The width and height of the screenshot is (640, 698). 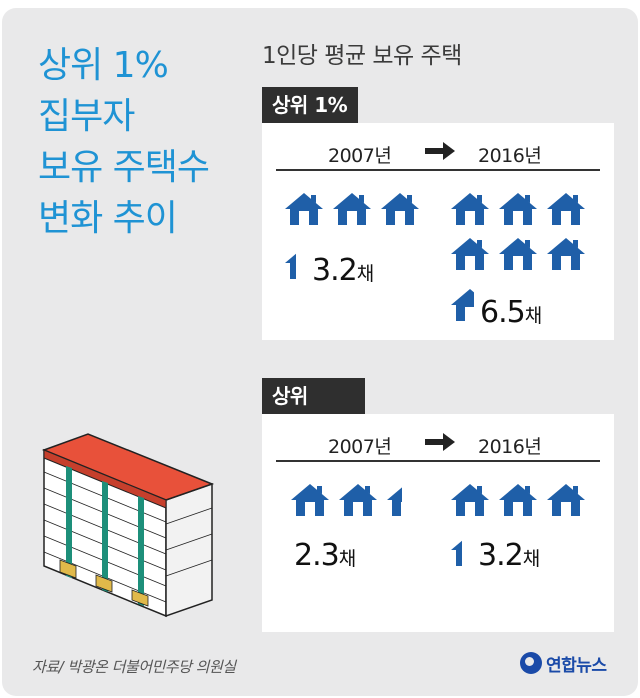 What do you see at coordinates (313, 411) in the screenshot?
I see `section-tag-top10: 상위 10%` at bounding box center [313, 411].